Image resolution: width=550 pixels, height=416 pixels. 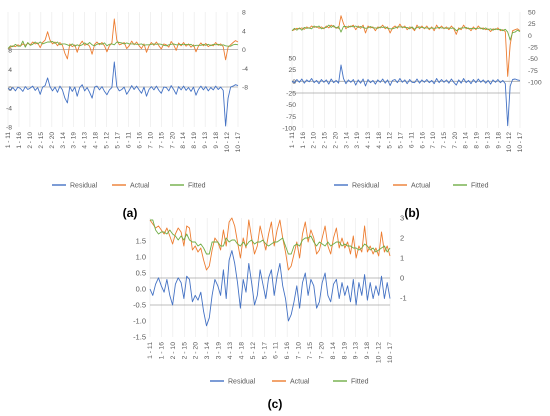 What do you see at coordinates (289, 129) in the screenshot?
I see `left-axis-tick-label: -100` at bounding box center [289, 129].